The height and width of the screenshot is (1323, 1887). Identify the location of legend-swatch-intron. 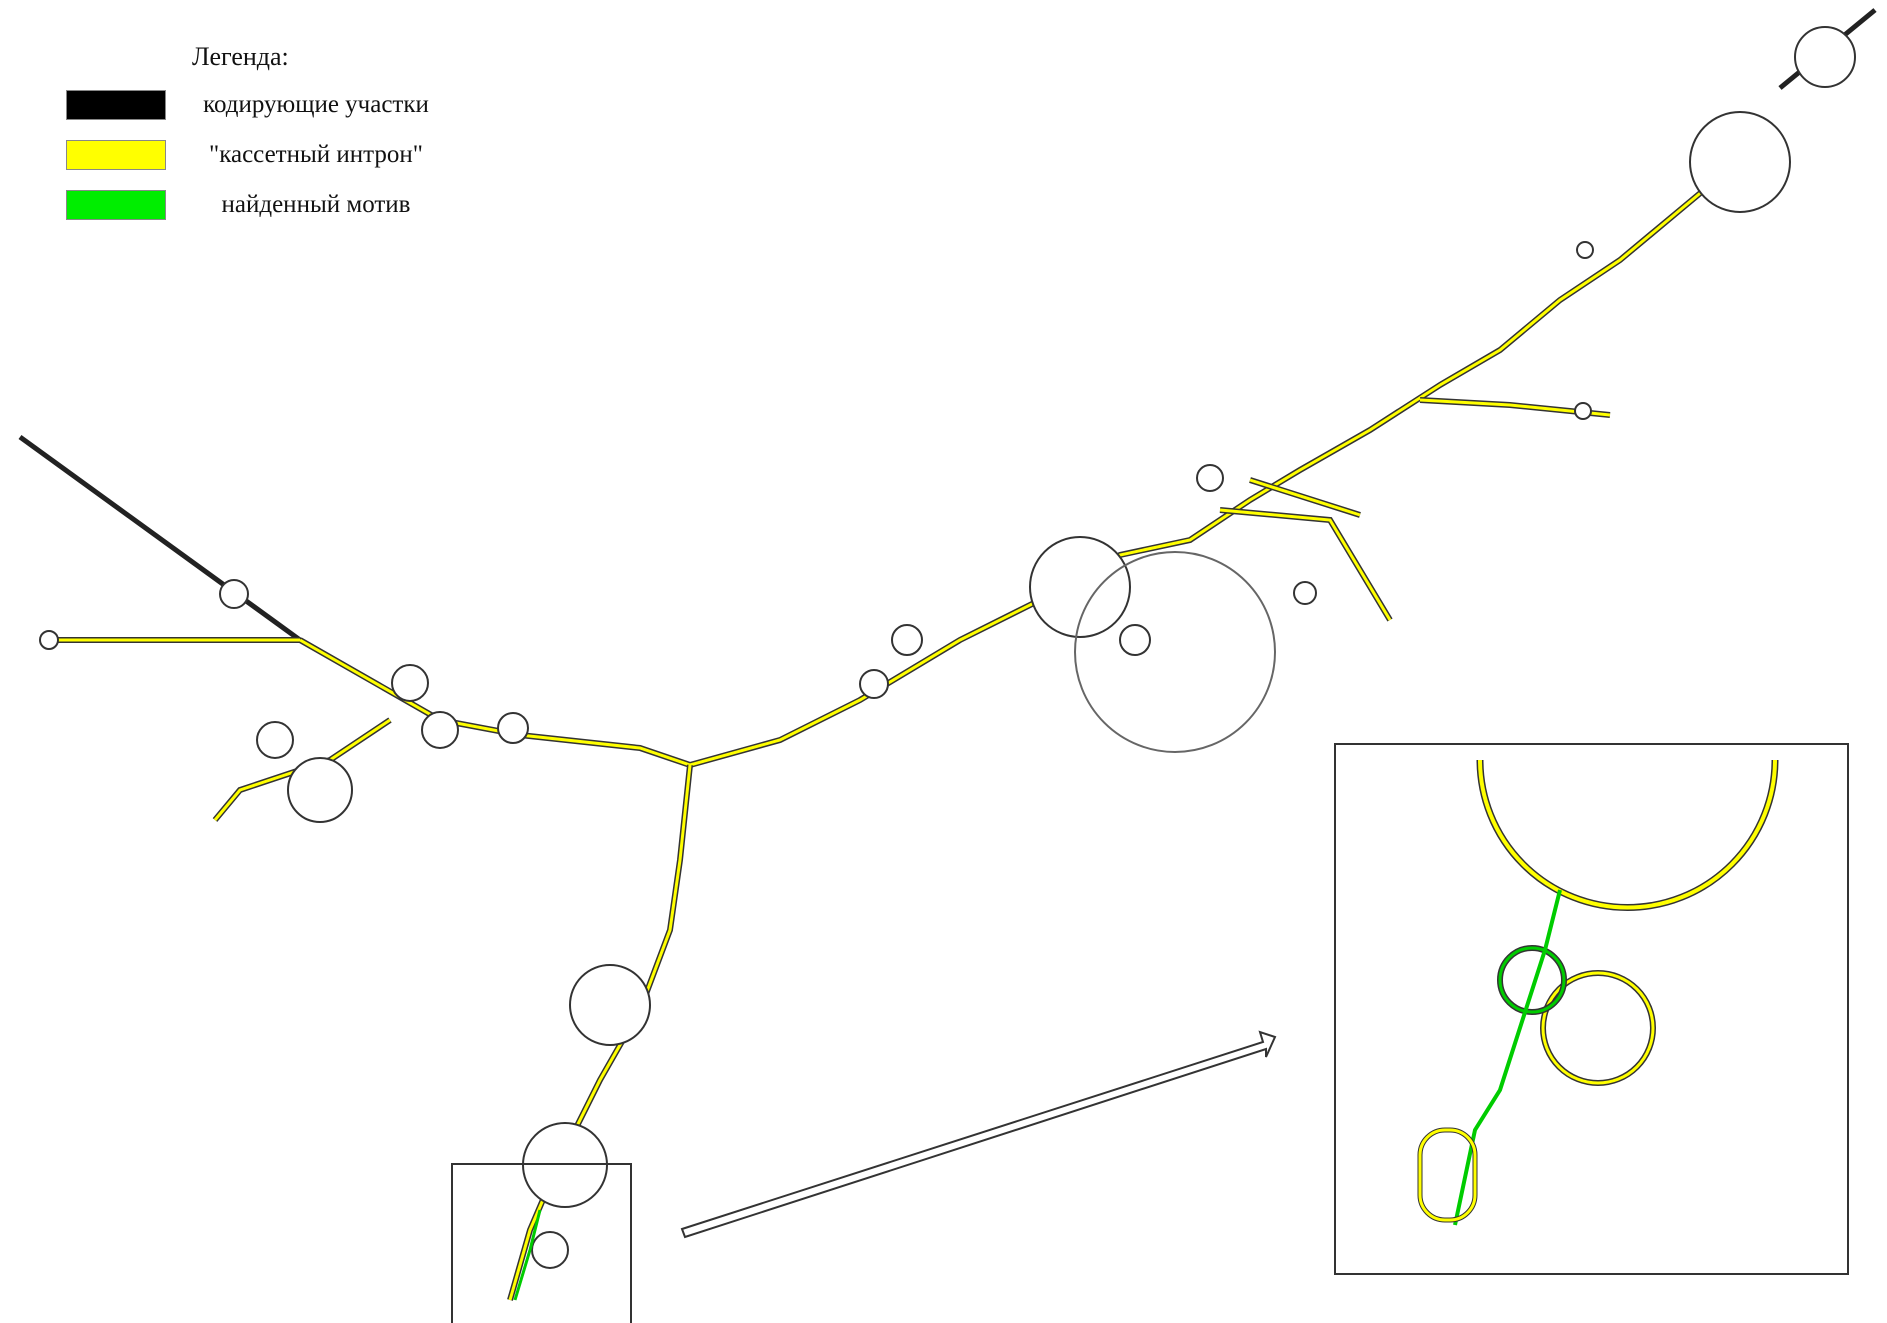
(116, 155).